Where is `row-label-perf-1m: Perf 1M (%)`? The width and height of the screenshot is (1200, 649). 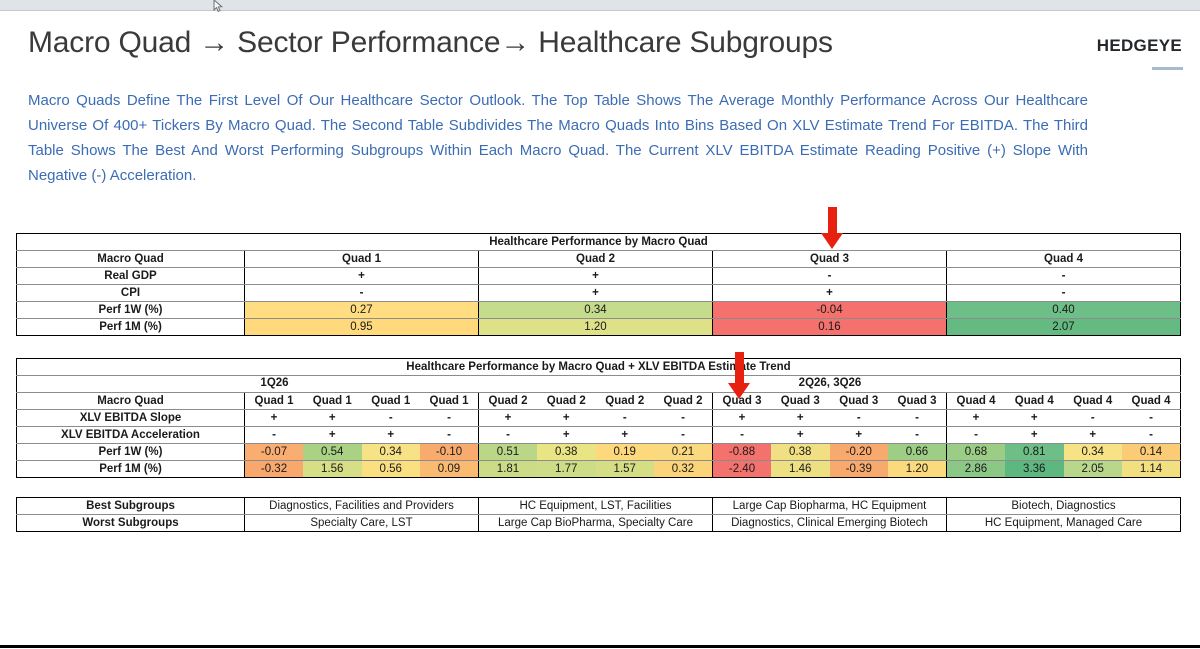 row-label-perf-1m: Perf 1M (%) is located at coordinates (130, 469).